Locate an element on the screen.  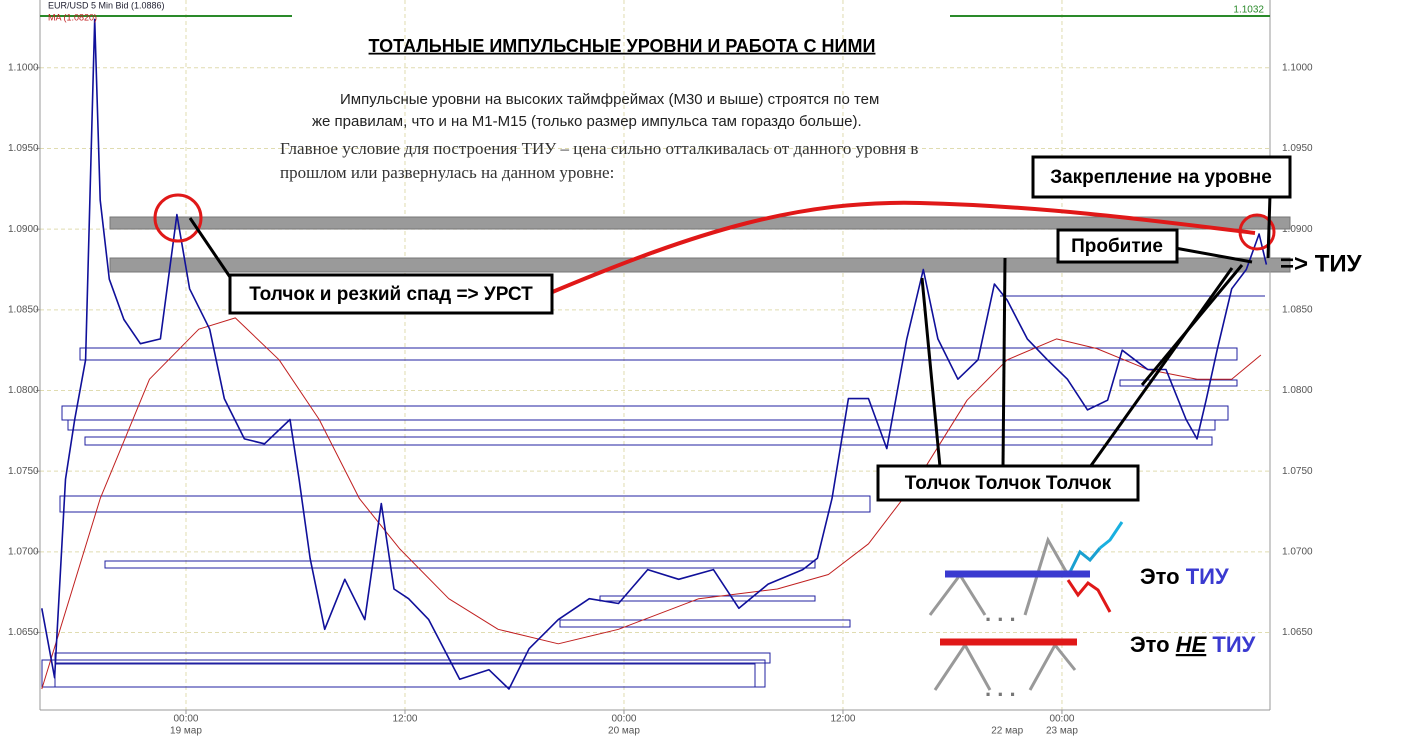
legend-note: Это ТИУ is located at coordinates (1184, 576).